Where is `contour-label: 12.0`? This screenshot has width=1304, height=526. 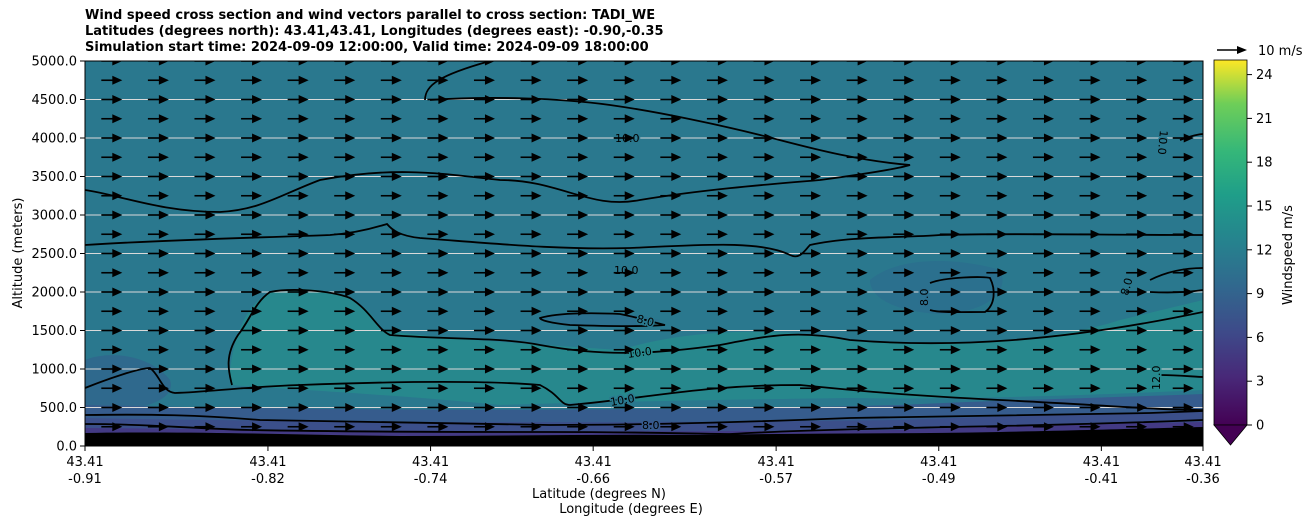 contour-label: 12.0 is located at coordinates (1156, 378).